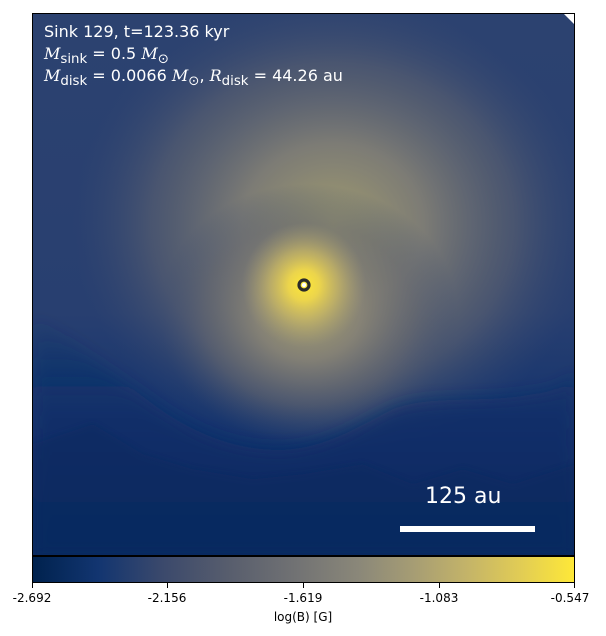 The height and width of the screenshot is (636, 606). What do you see at coordinates (163, 60) in the screenshot?
I see `m-sink-unit-subscript: ⊙` at bounding box center [163, 60].